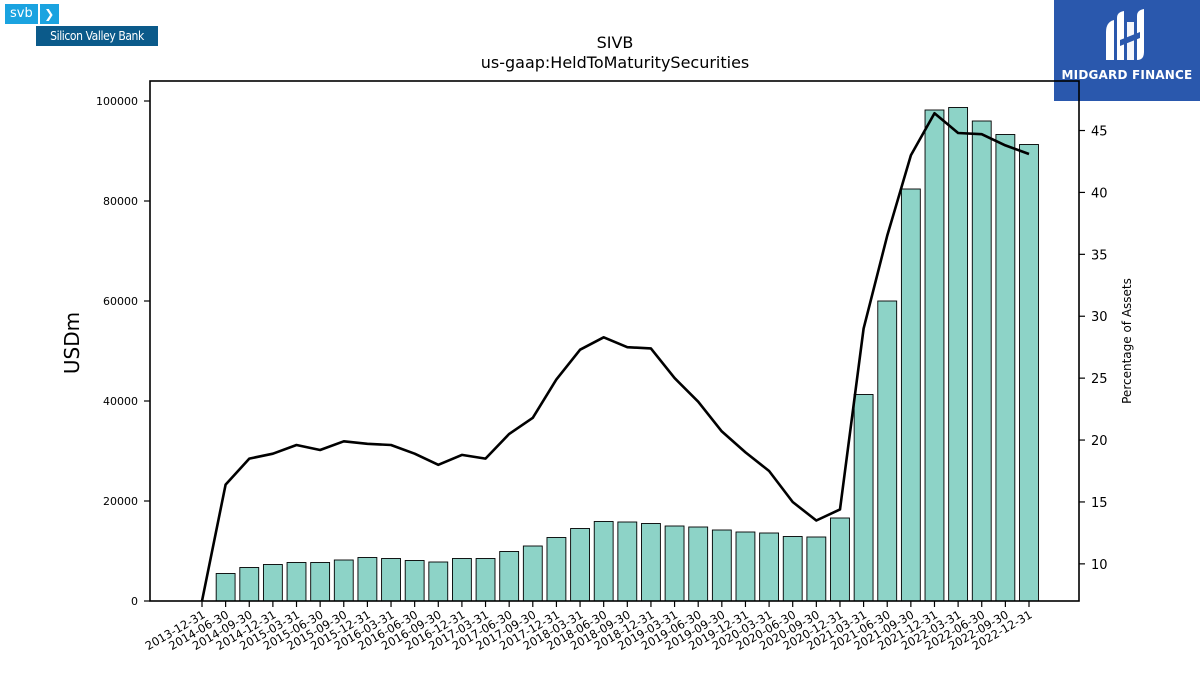 The image size is (1200, 675). Describe the element at coordinates (1125, 34) in the screenshot. I see `midgard-emblem-icon` at that location.